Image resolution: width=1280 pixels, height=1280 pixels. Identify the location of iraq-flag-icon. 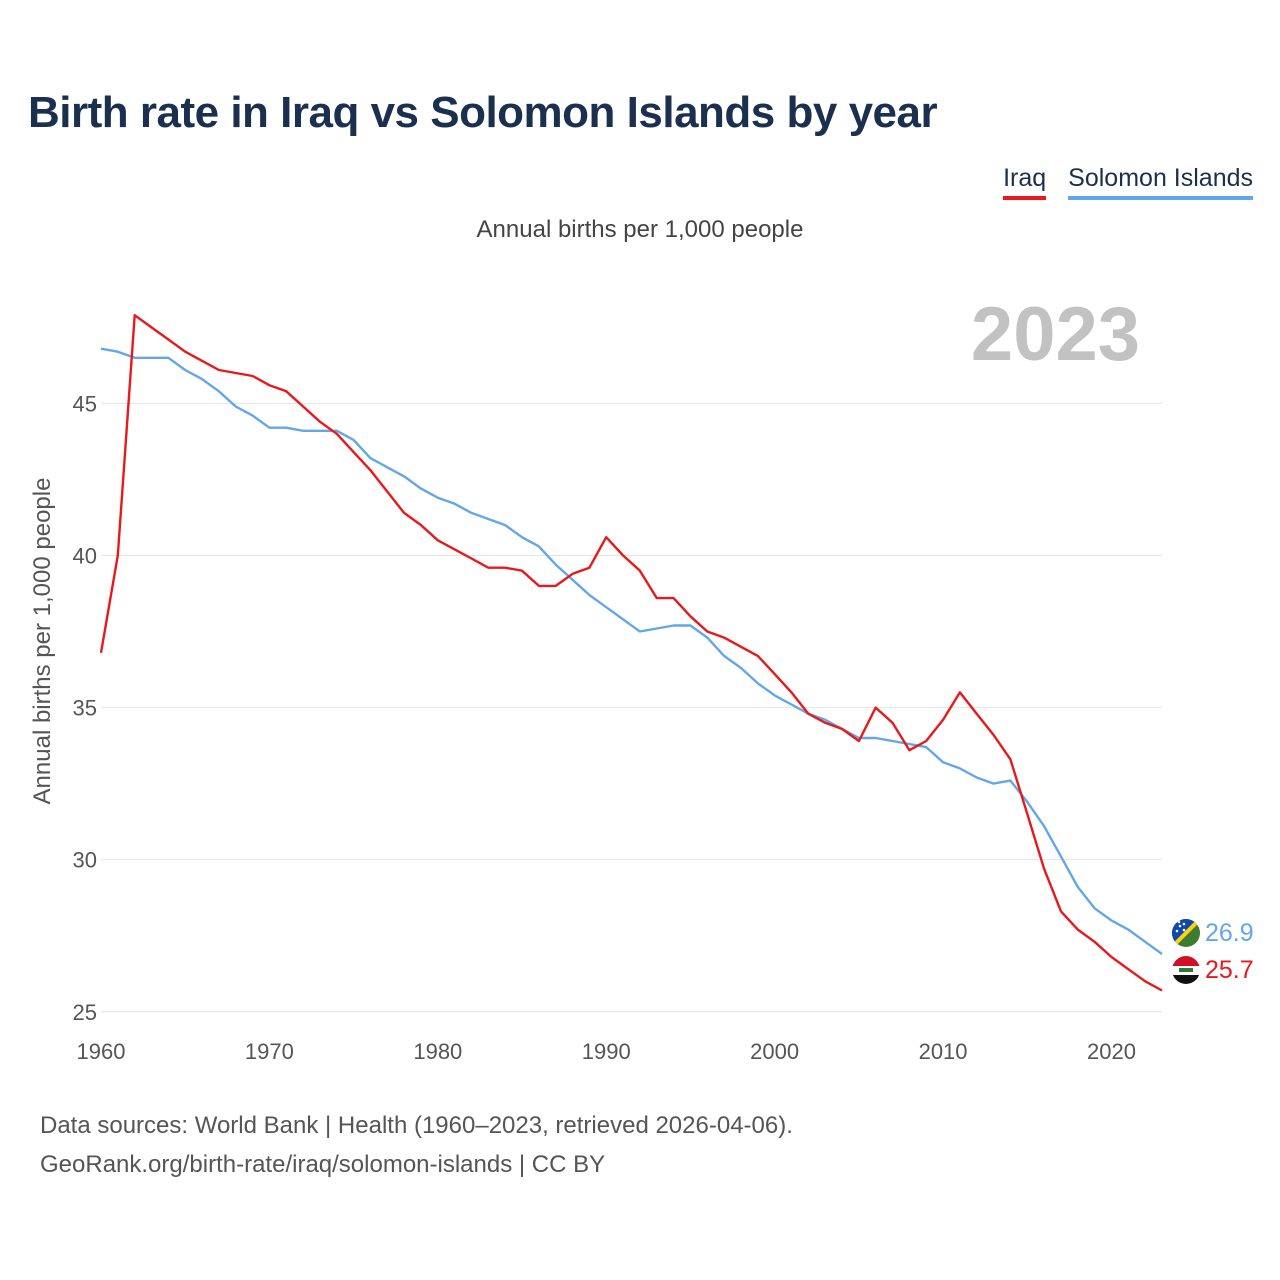
(1186, 970).